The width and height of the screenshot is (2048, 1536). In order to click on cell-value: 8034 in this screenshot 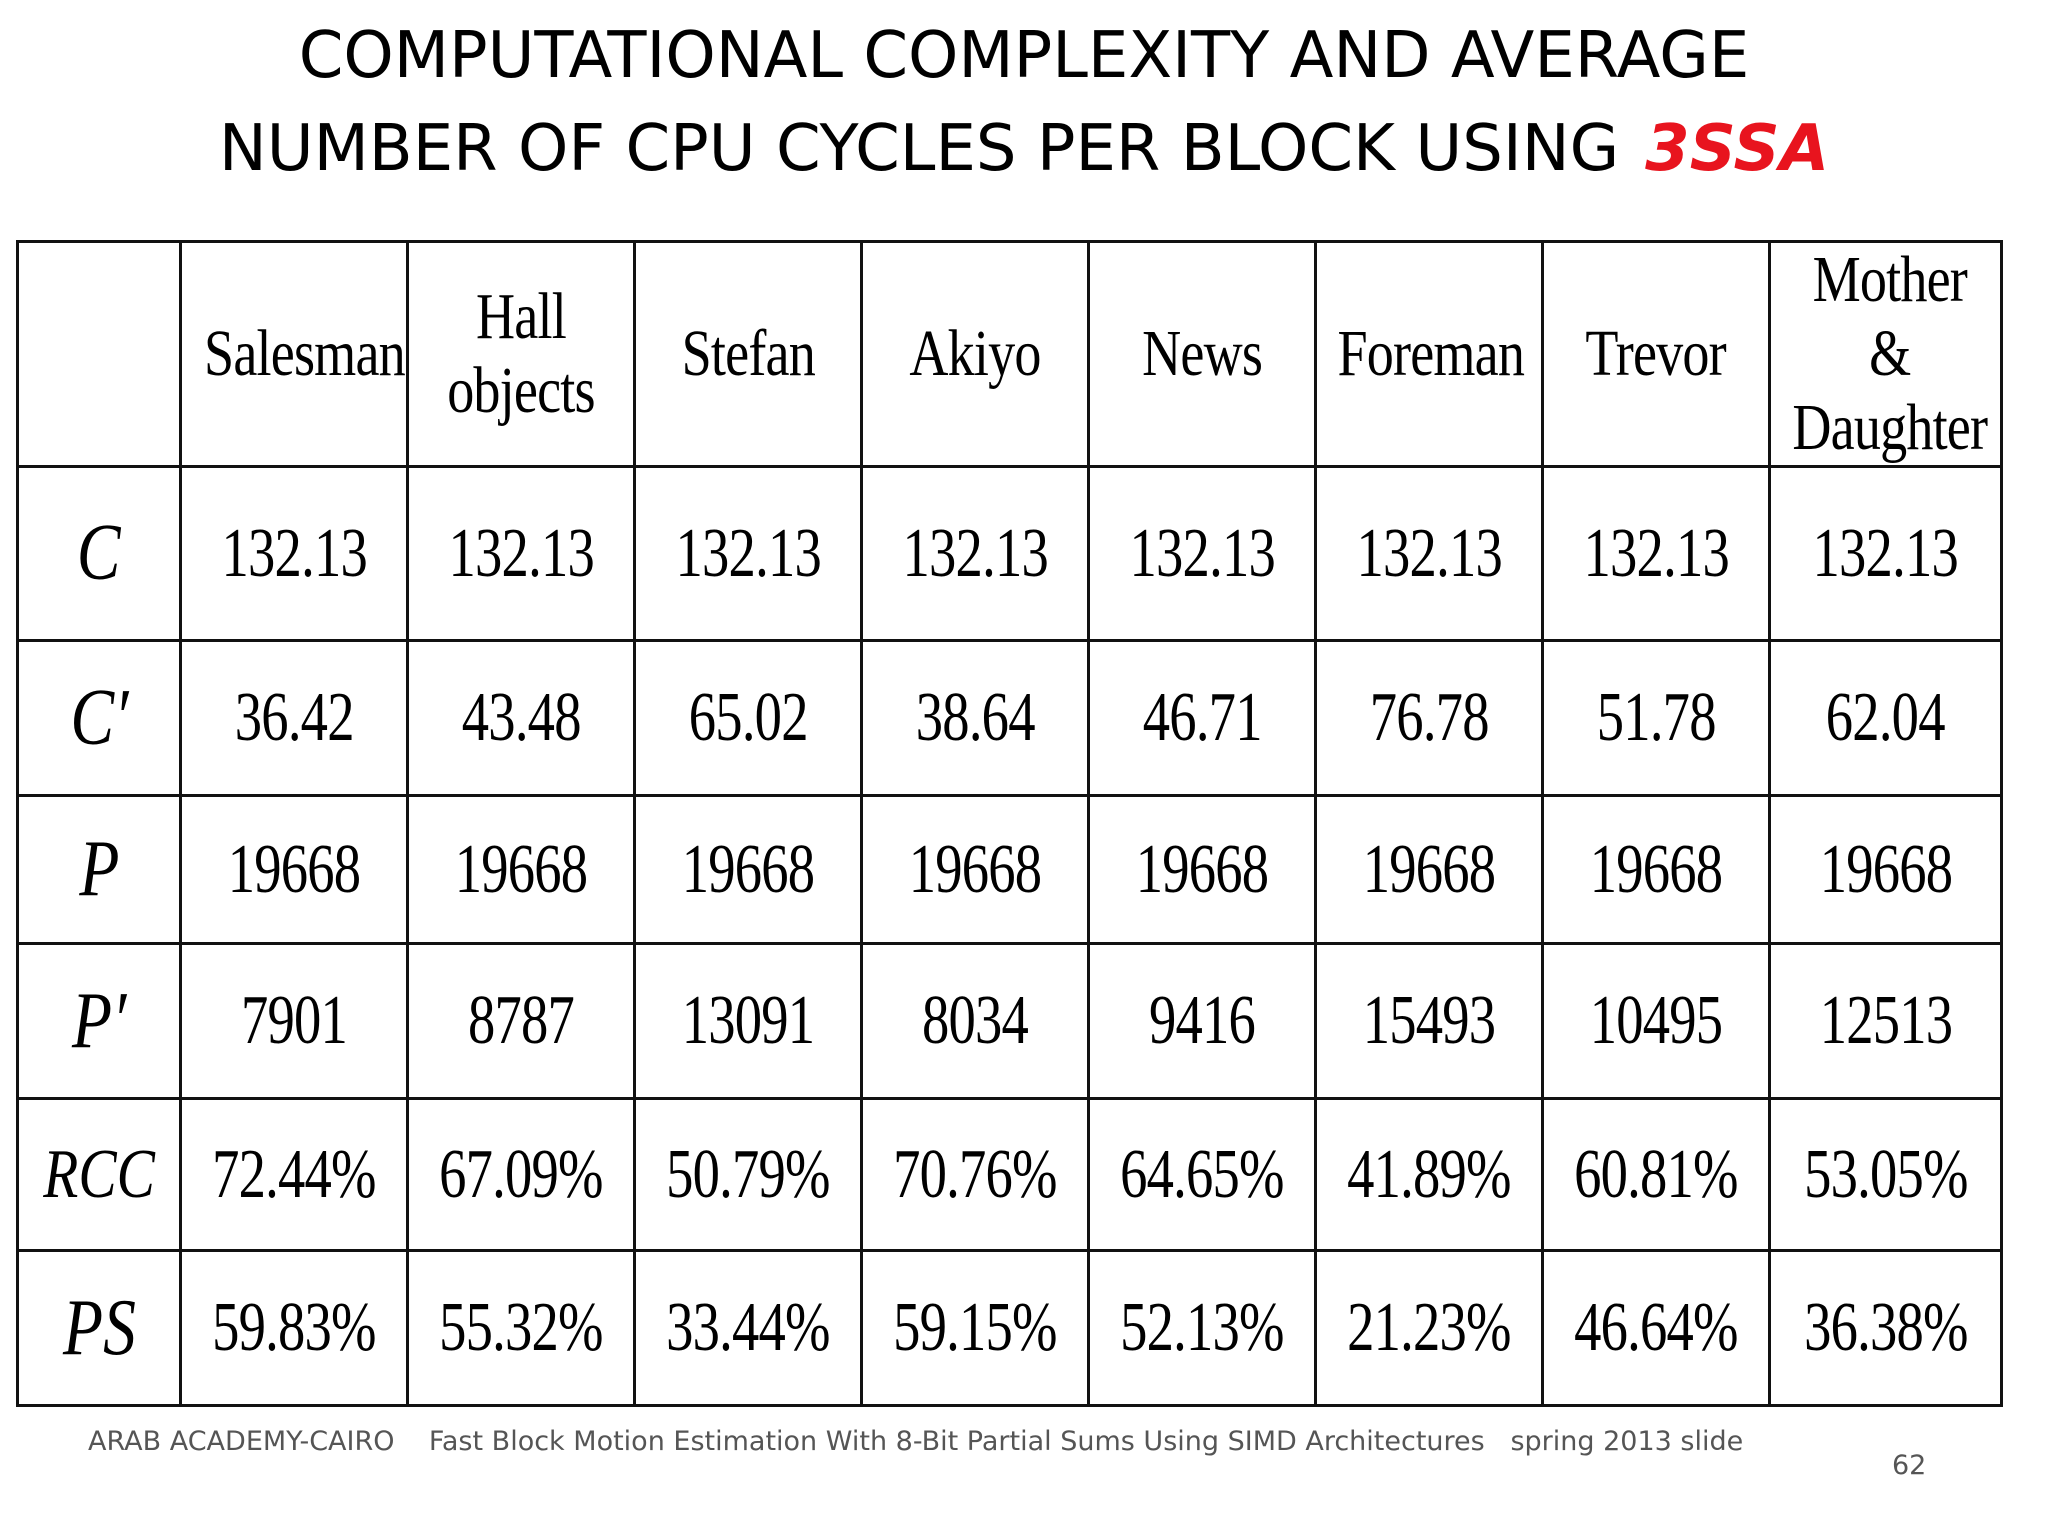, I will do `click(975, 1020)`.